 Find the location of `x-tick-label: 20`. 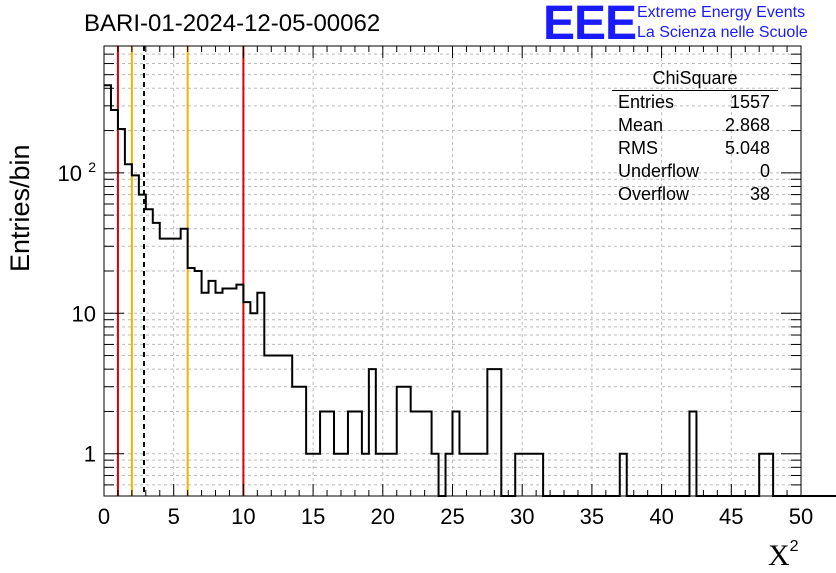

x-tick-label: 20 is located at coordinates (383, 516).